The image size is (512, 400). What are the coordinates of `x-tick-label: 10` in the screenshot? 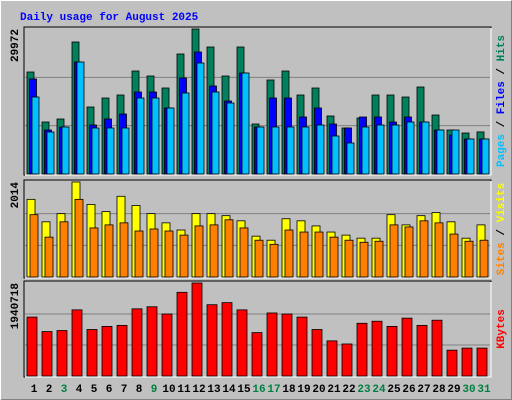 It's located at (168, 390).